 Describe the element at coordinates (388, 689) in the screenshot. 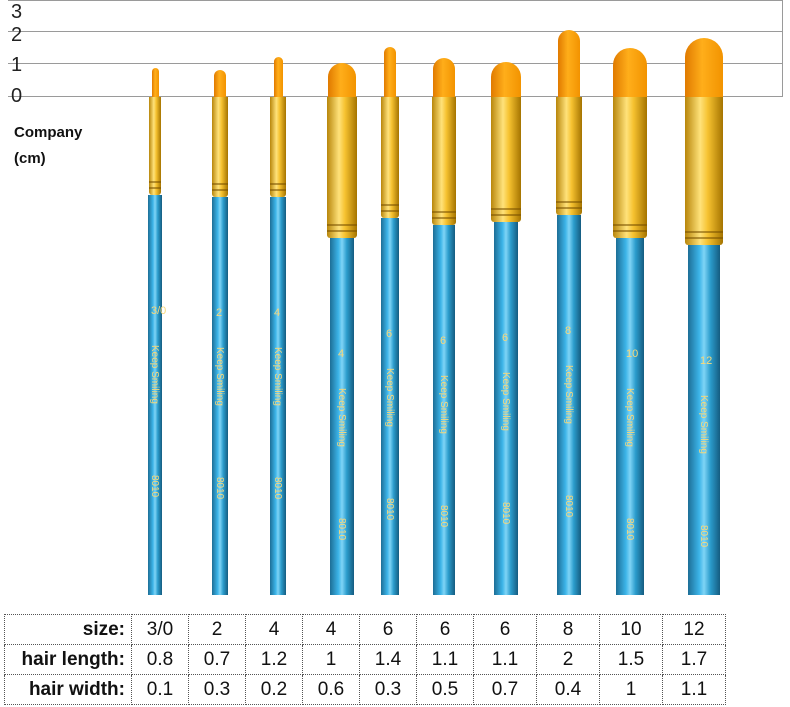

I see `table-cell: 0.3` at that location.